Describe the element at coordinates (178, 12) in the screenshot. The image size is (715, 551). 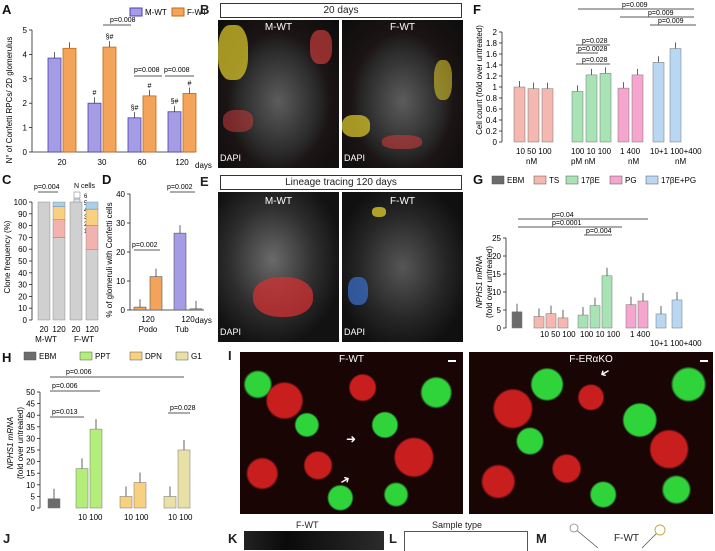
I see `legend-swatch-fwt` at that location.